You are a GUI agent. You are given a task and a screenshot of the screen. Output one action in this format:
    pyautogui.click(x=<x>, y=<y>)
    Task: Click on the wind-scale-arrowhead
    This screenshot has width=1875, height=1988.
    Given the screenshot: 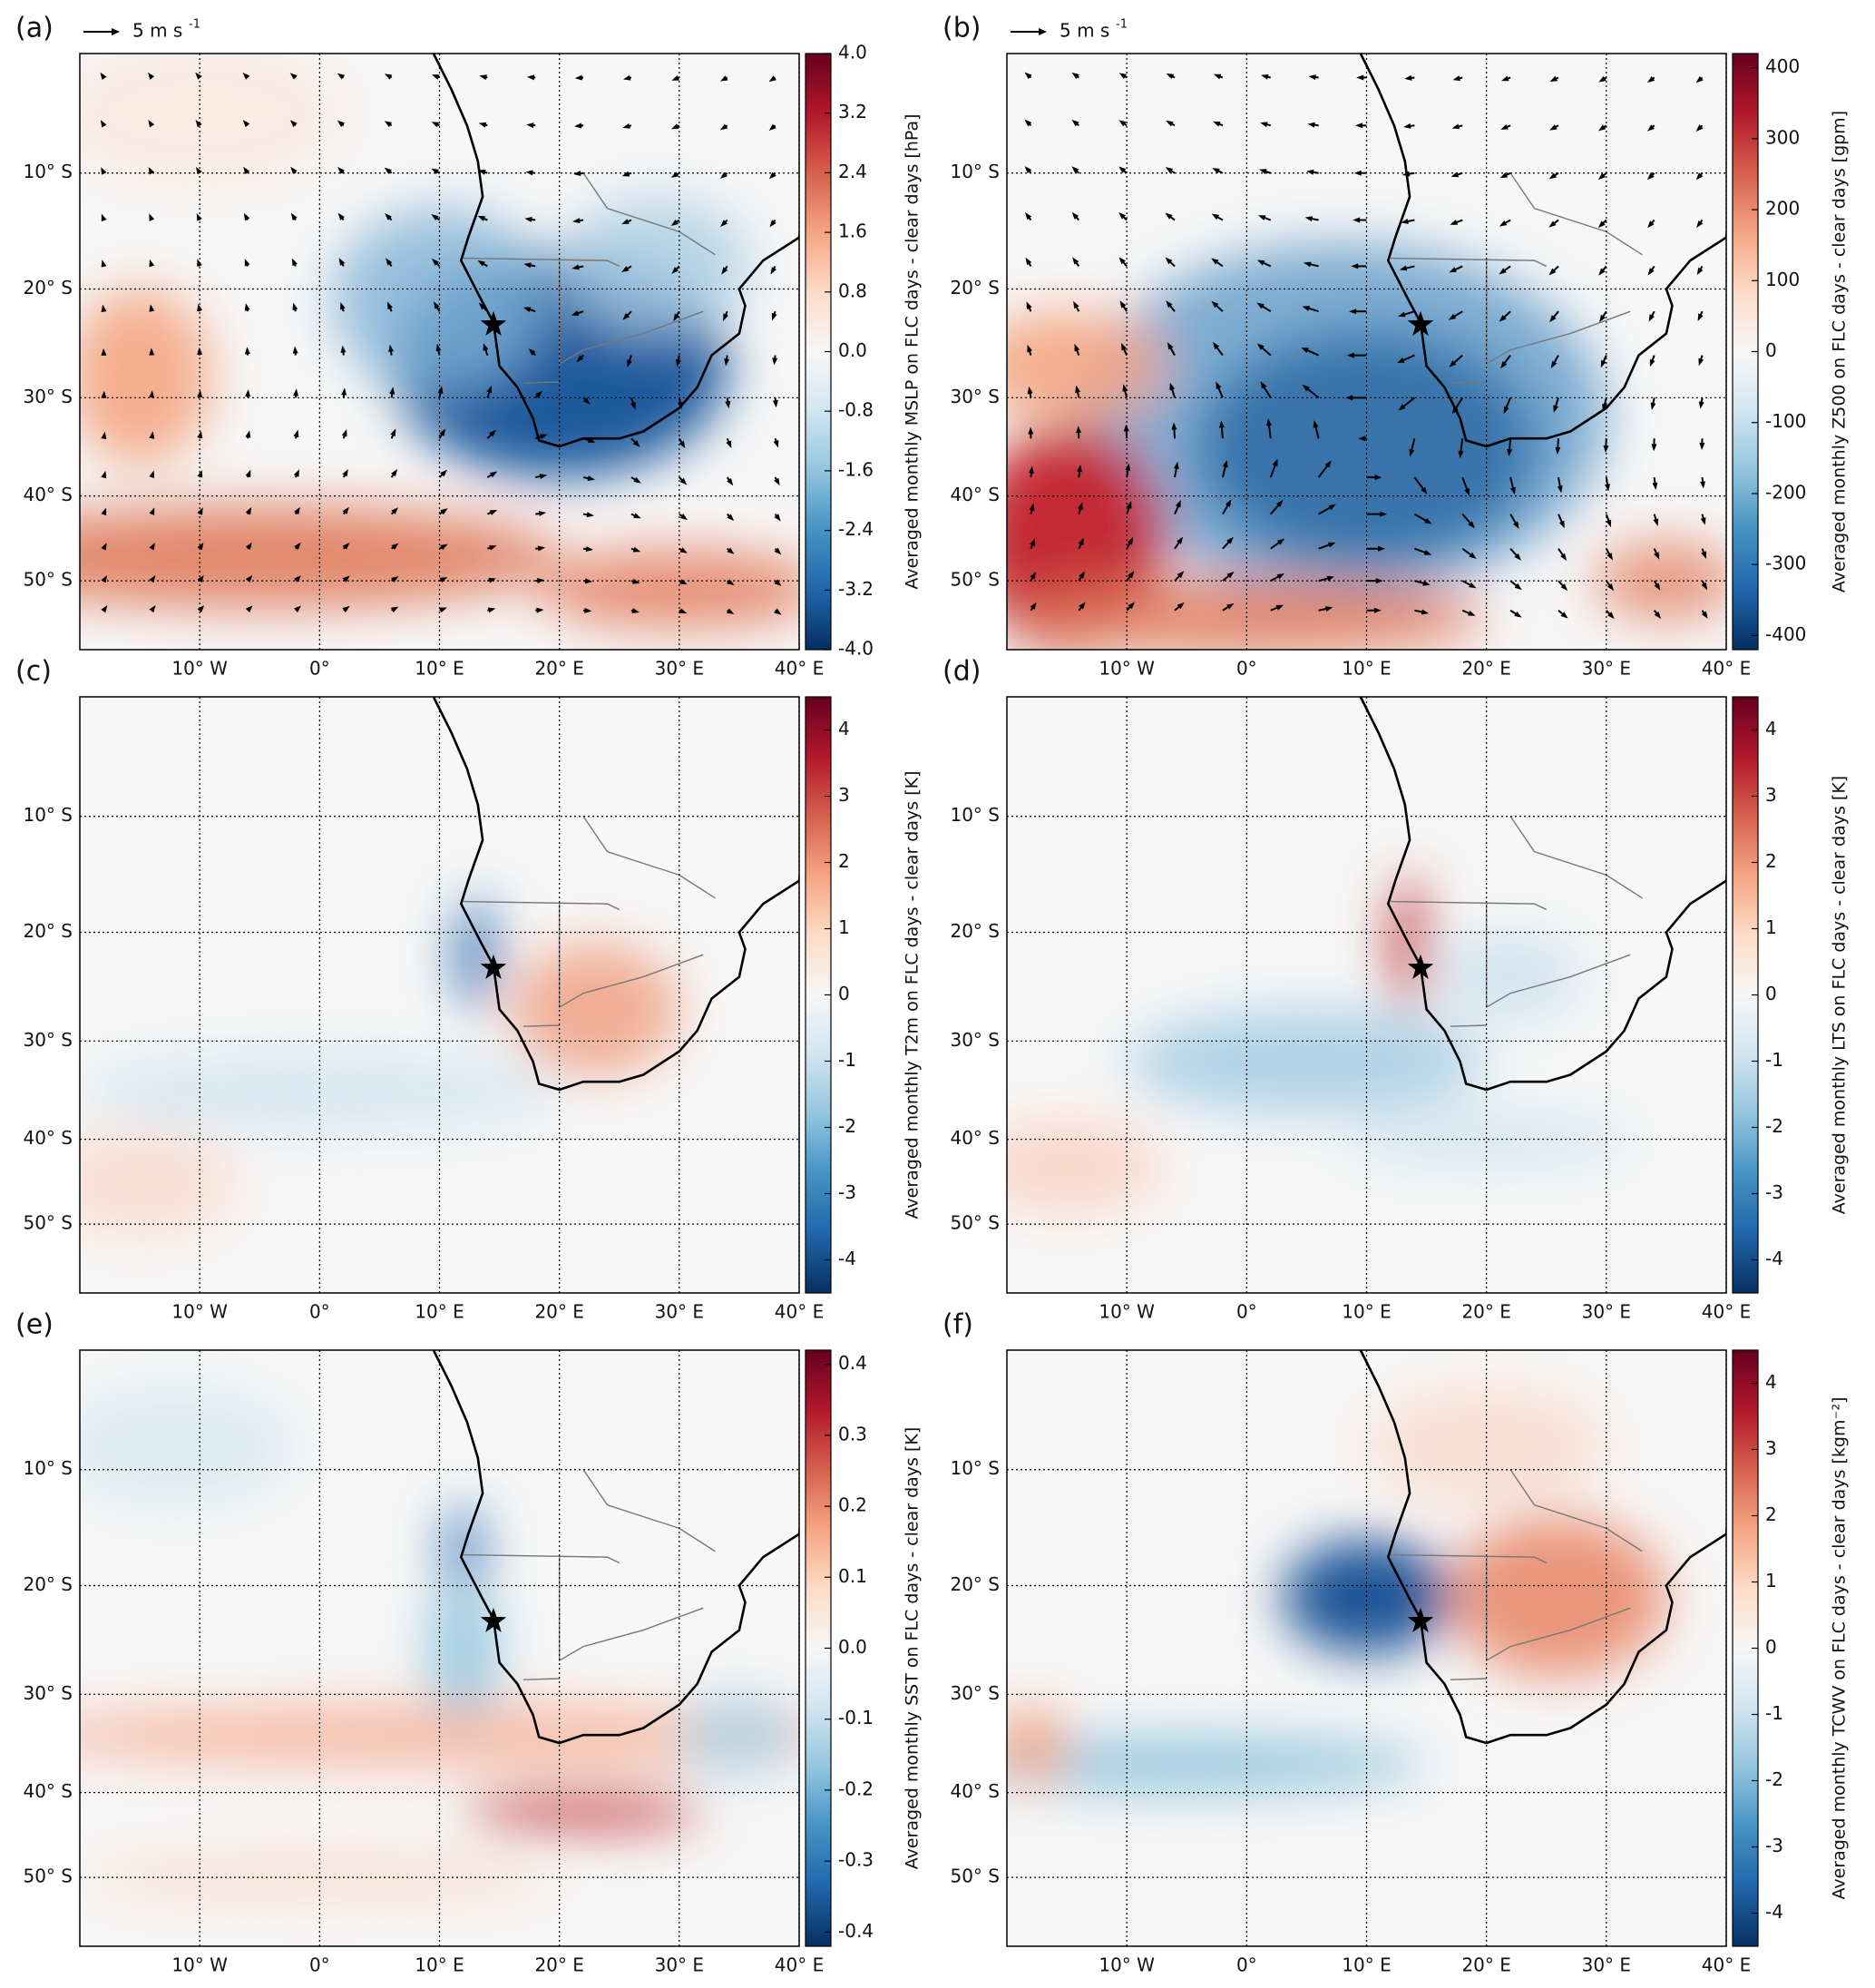 What is the action you would take?
    pyautogui.click(x=116, y=31)
    